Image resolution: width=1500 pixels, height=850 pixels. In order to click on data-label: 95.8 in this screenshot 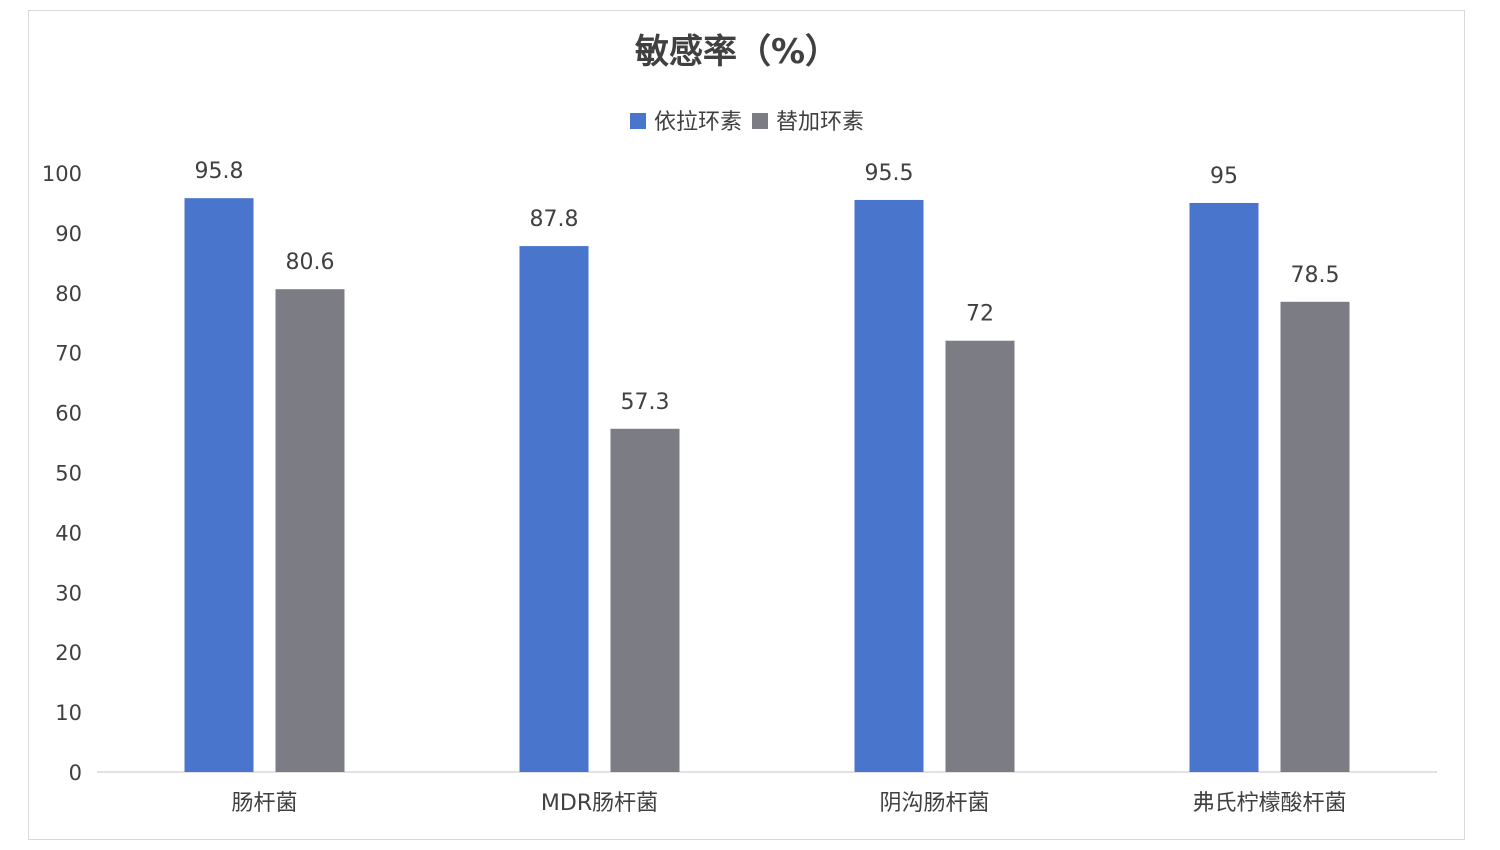, I will do `click(219, 171)`.